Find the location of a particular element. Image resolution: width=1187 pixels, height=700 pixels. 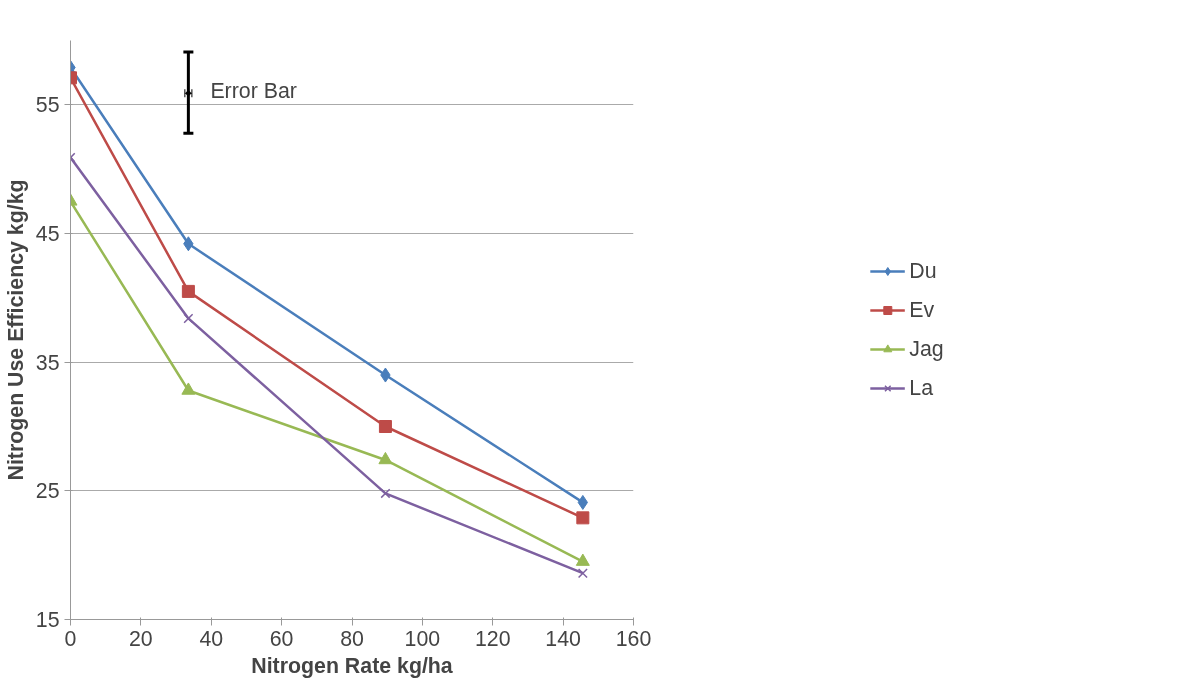

legend-label: Du is located at coordinates (923, 271).